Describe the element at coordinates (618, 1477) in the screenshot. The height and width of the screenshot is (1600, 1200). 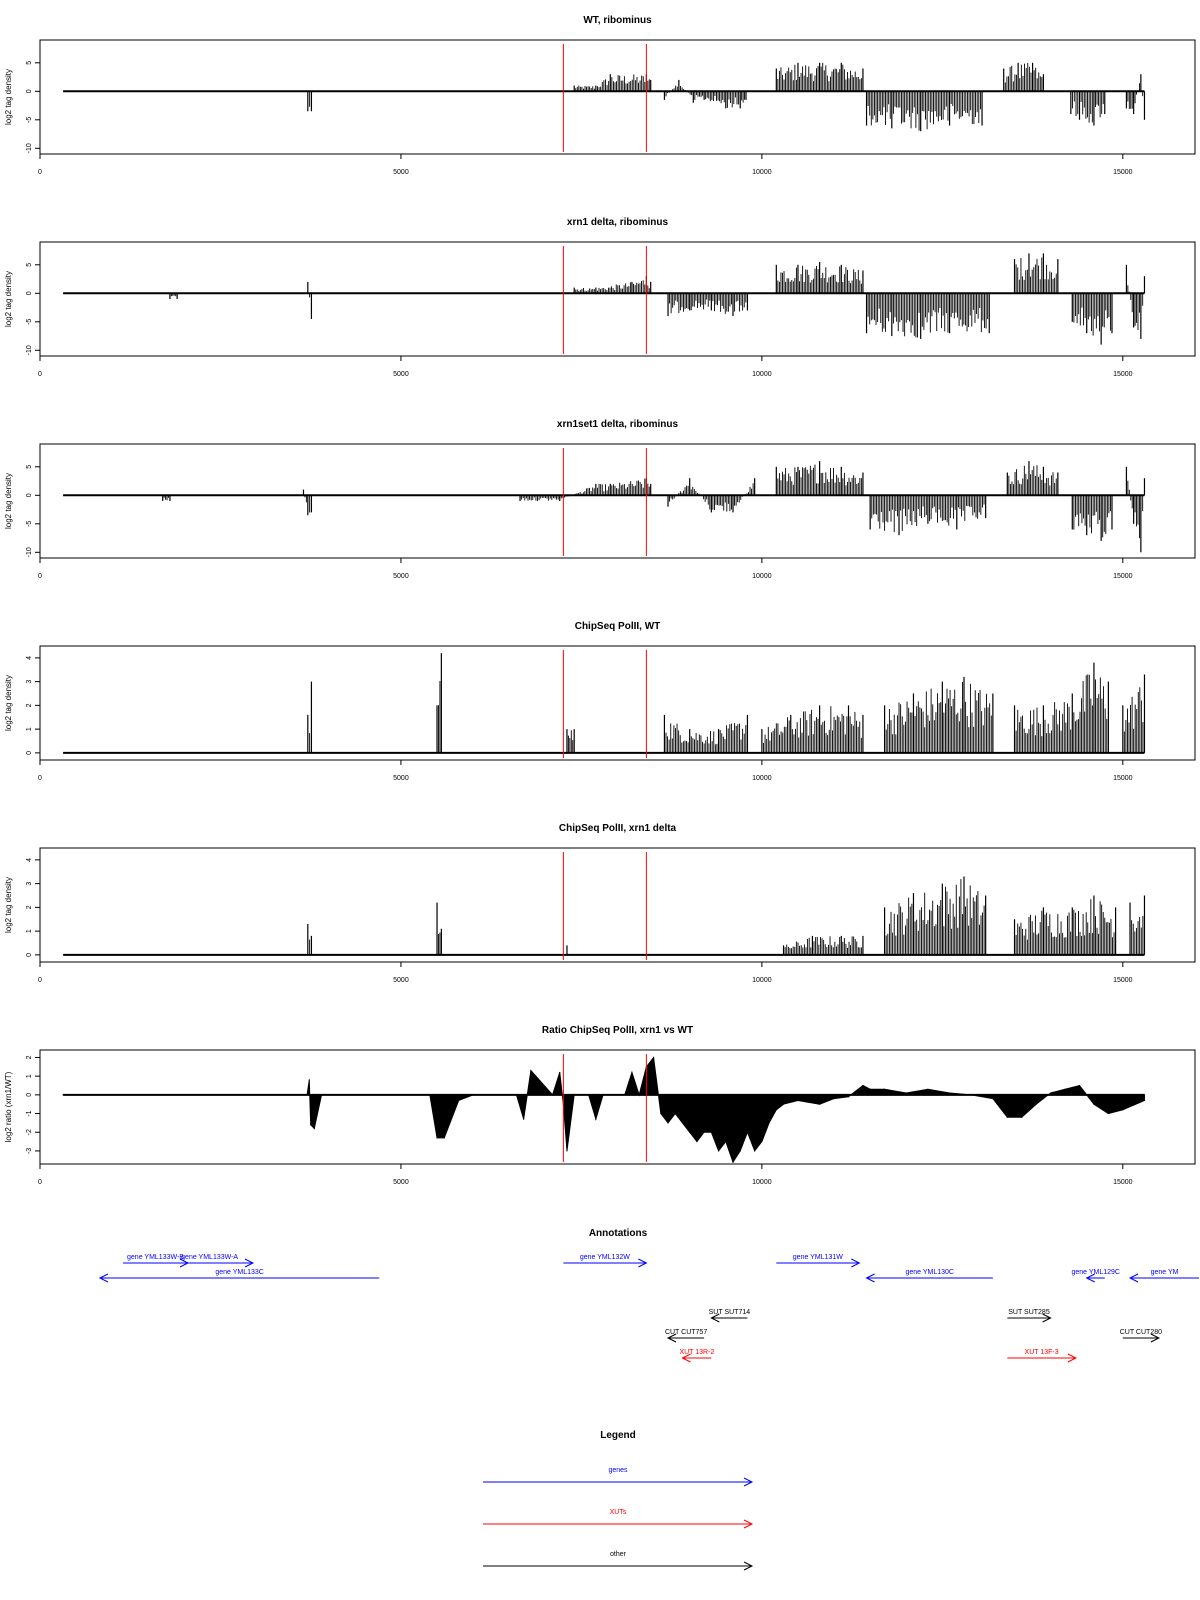
I see `legend-entry-genes: genes` at that location.